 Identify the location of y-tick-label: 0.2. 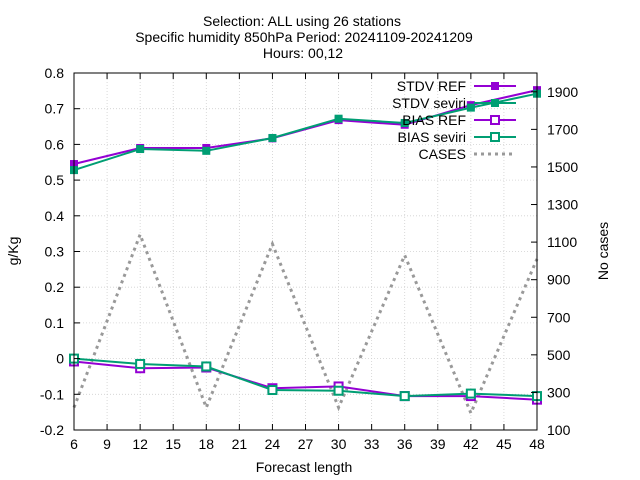
(55, 287).